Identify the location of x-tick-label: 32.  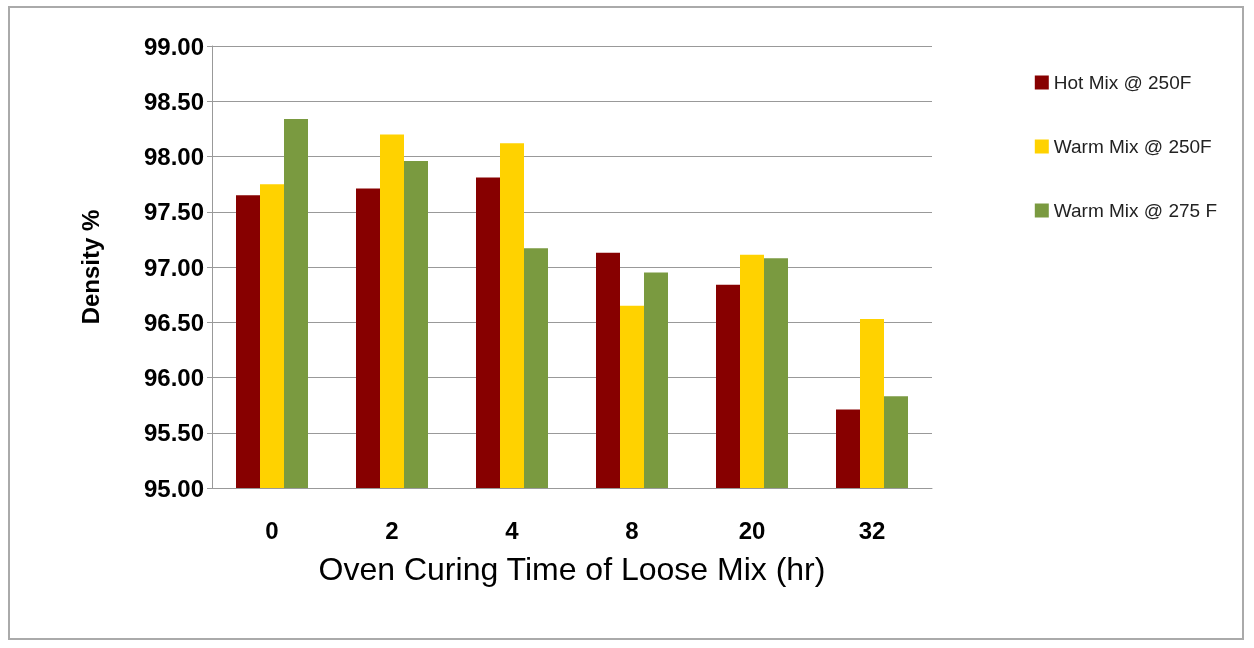
(872, 530).